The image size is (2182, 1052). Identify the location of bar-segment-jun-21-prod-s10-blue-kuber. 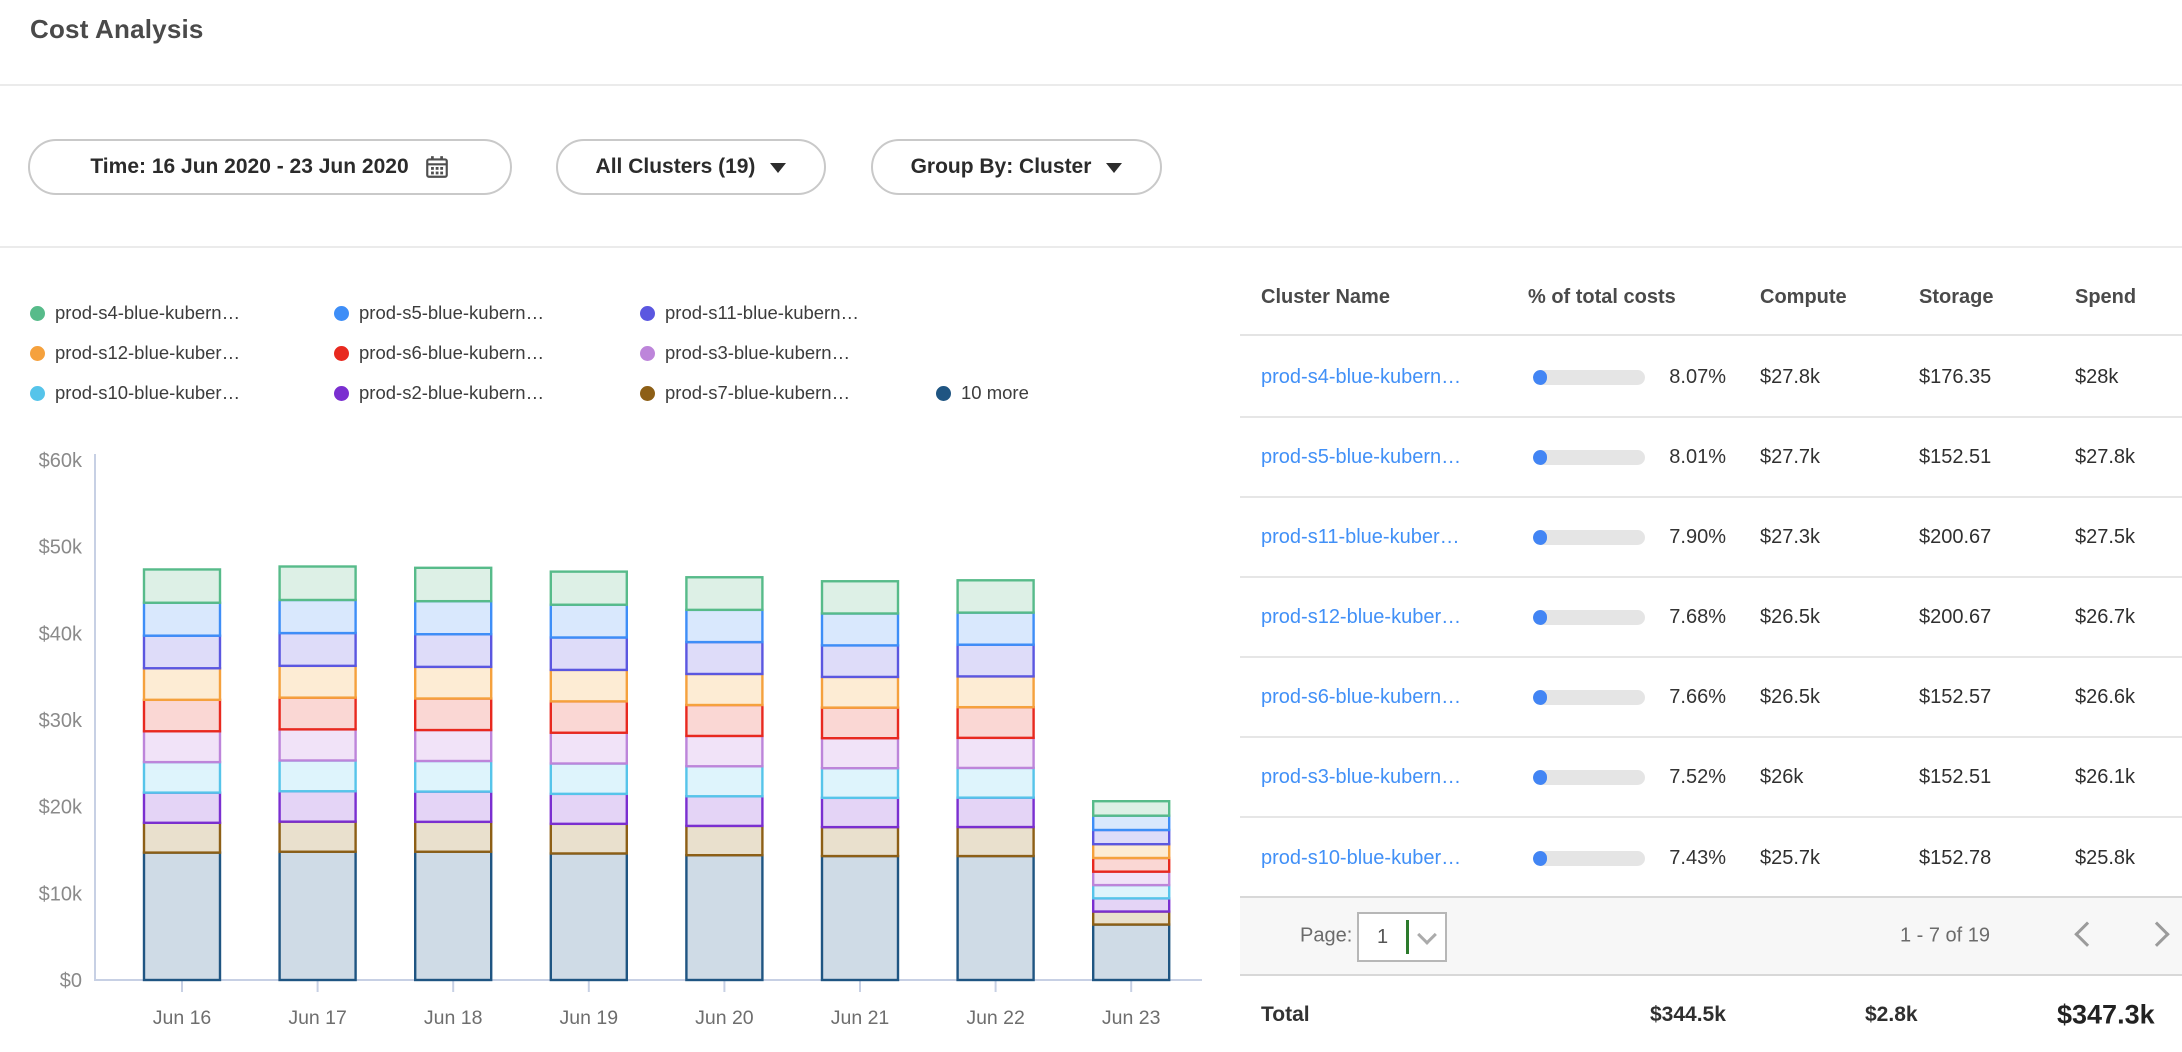
(860, 783).